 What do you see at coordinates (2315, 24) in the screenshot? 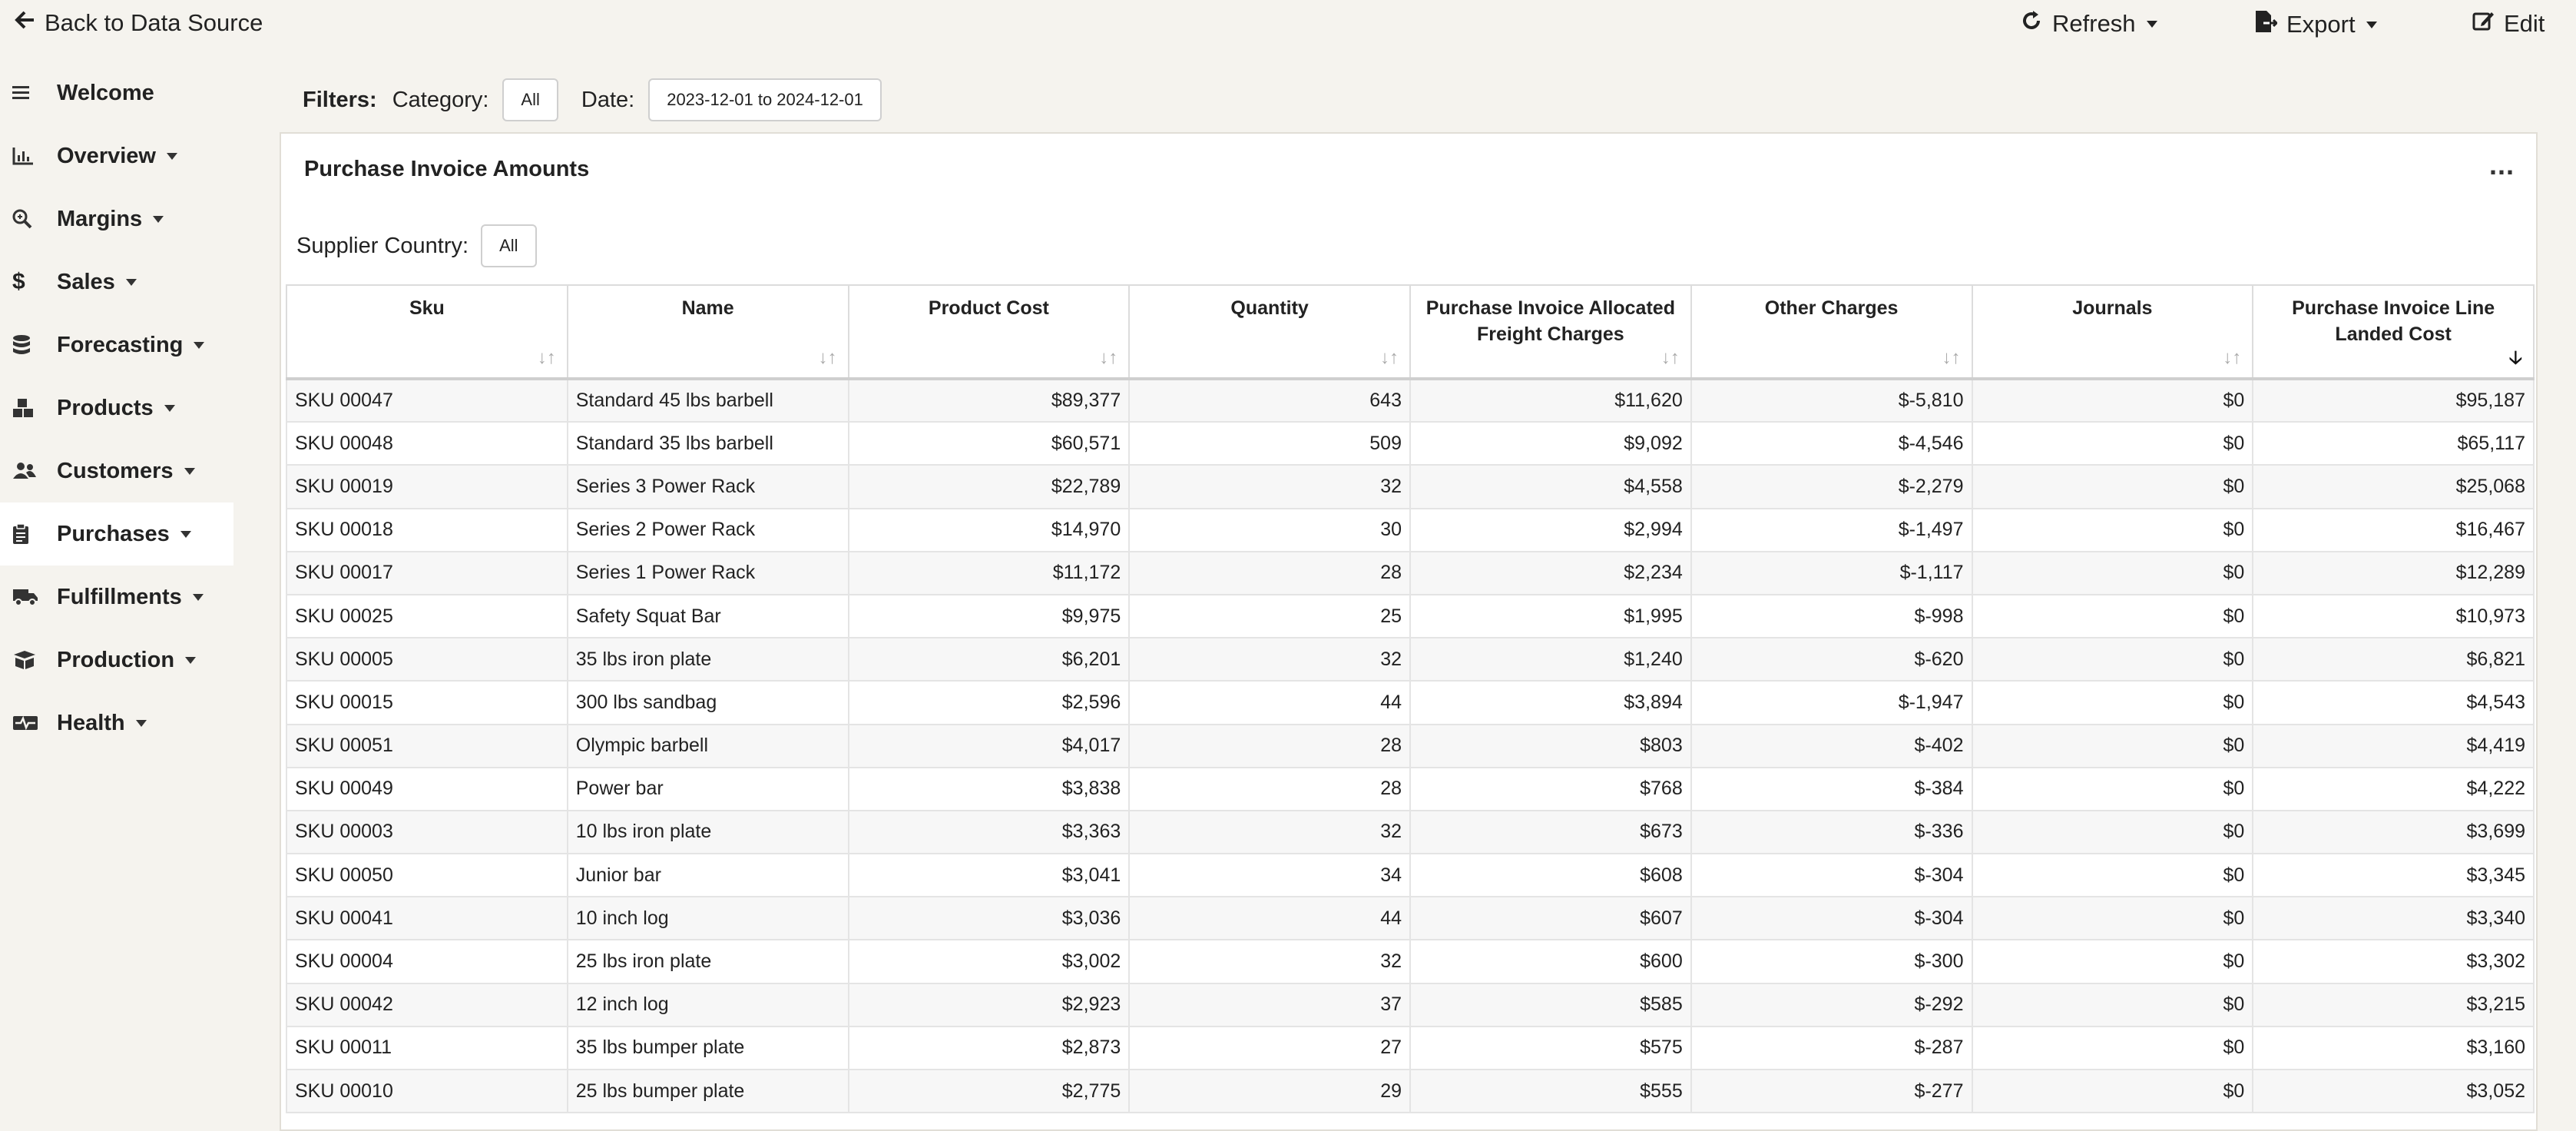
I see `export-button: Export` at bounding box center [2315, 24].